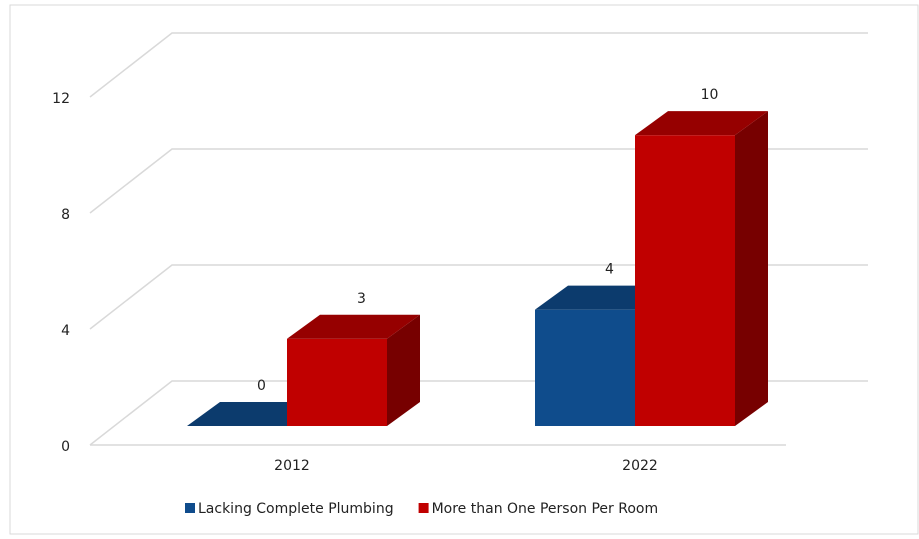  What do you see at coordinates (292, 466) in the screenshot?
I see `x-tick-label: 2012` at bounding box center [292, 466].